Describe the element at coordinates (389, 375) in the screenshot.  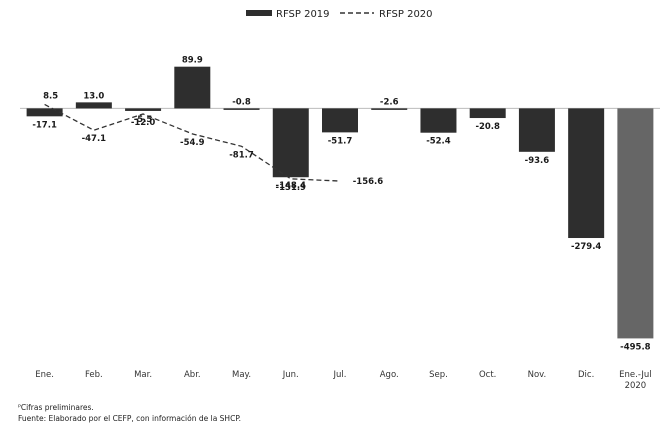
I see `x-tick-label-7: Ago.` at that location.